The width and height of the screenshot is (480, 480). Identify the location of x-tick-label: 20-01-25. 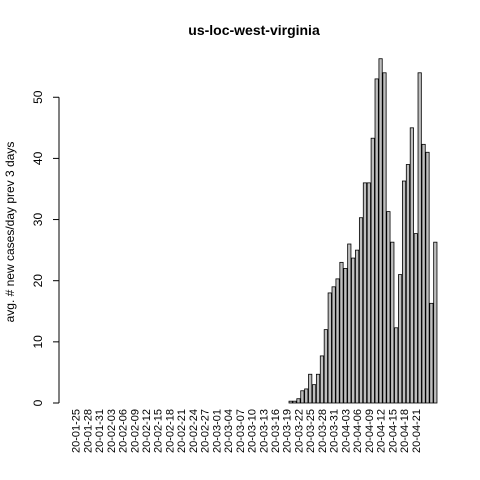
(77, 431).